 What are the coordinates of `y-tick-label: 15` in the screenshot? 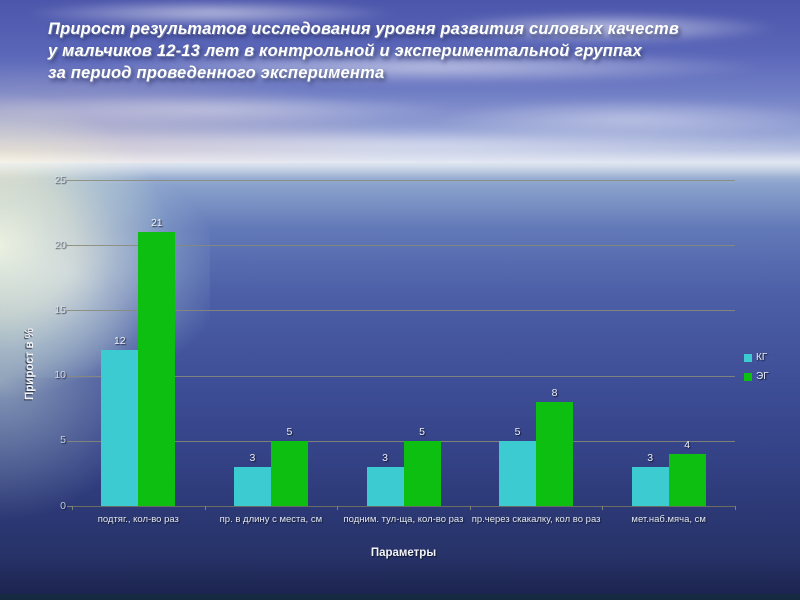 It's located at (60, 309).